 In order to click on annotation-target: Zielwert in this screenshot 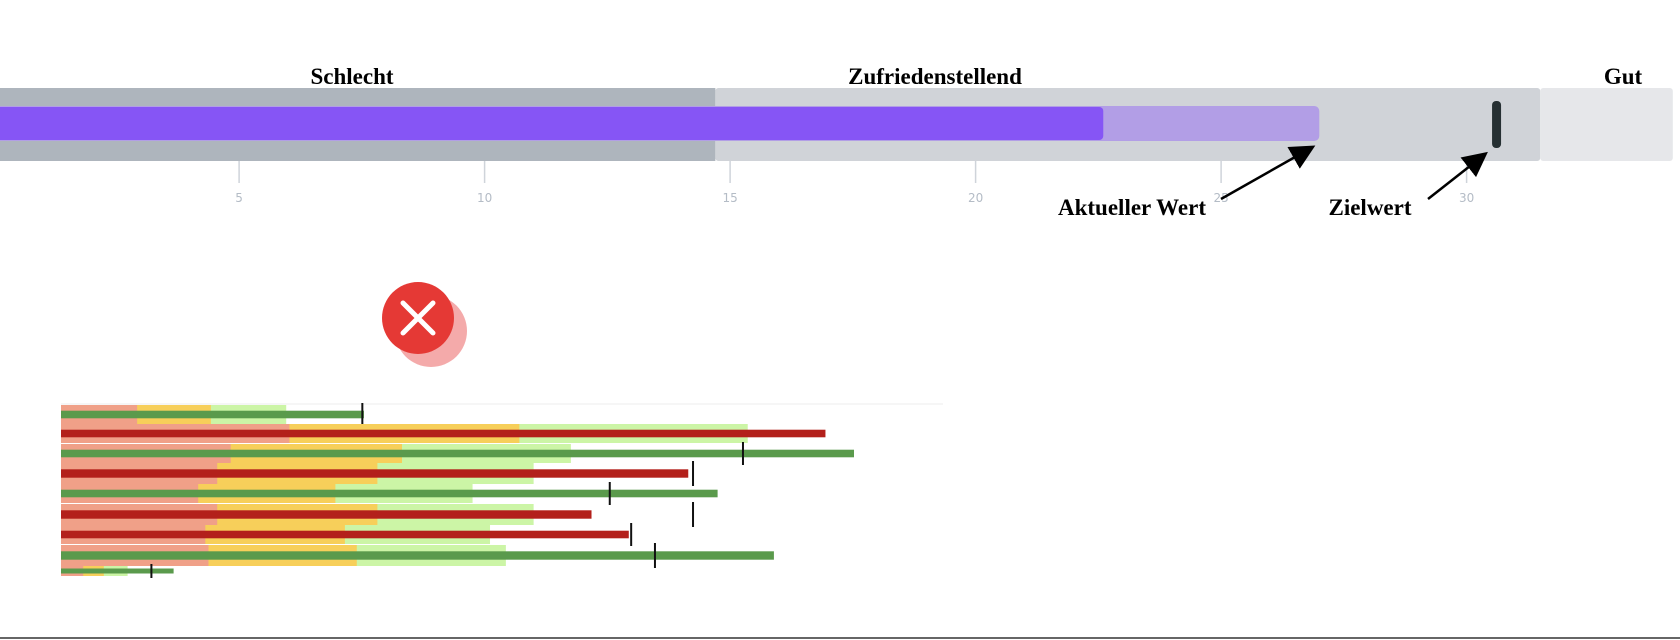, I will do `click(1369, 207)`.